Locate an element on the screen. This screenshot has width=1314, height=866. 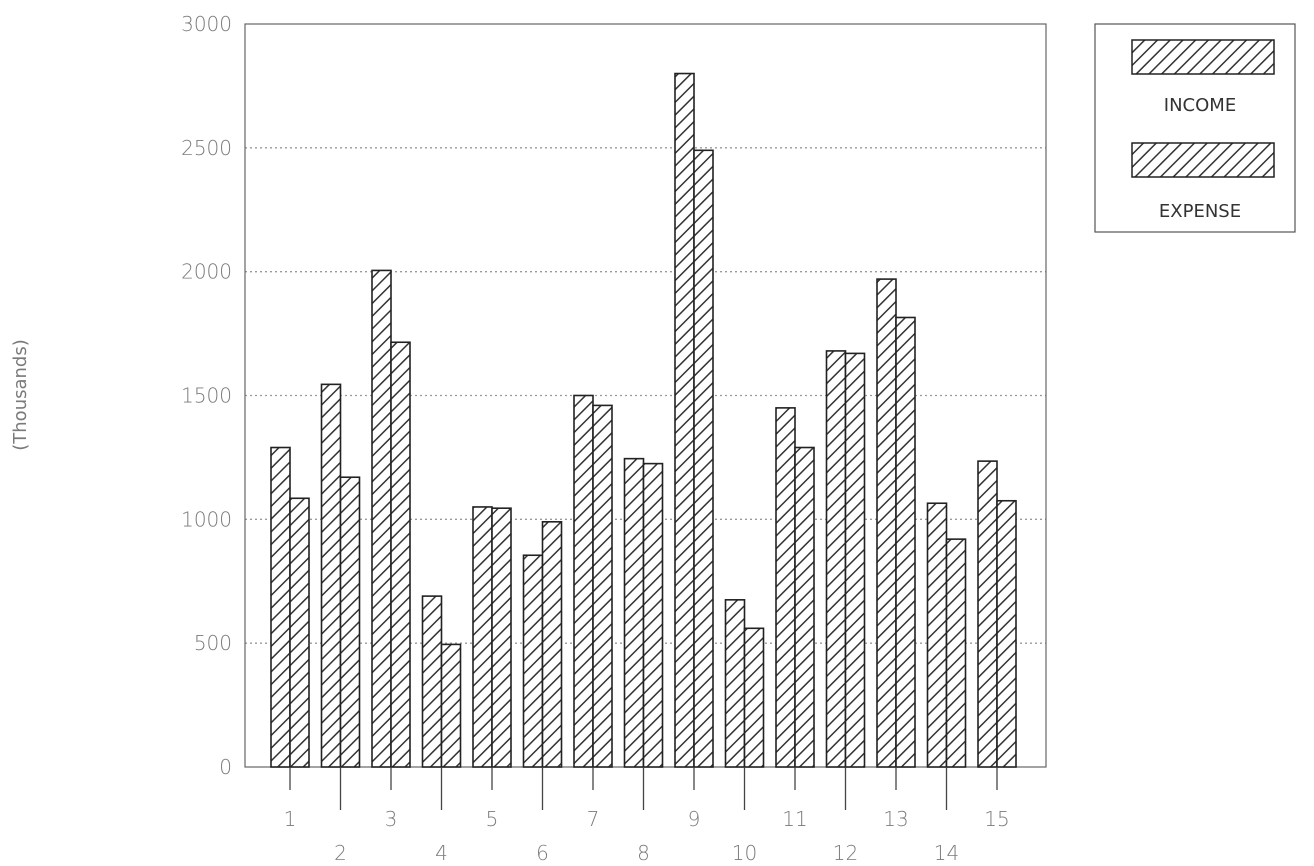
legend-label-expense: EXPENSE is located at coordinates (1200, 211).